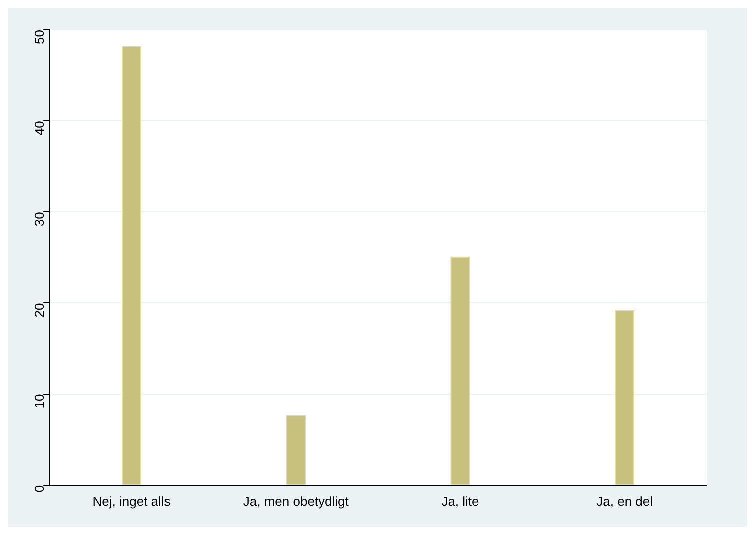 This screenshot has height=535, width=755. Describe the element at coordinates (40, 219) in the screenshot. I see `y-tick-label: 30` at that location.